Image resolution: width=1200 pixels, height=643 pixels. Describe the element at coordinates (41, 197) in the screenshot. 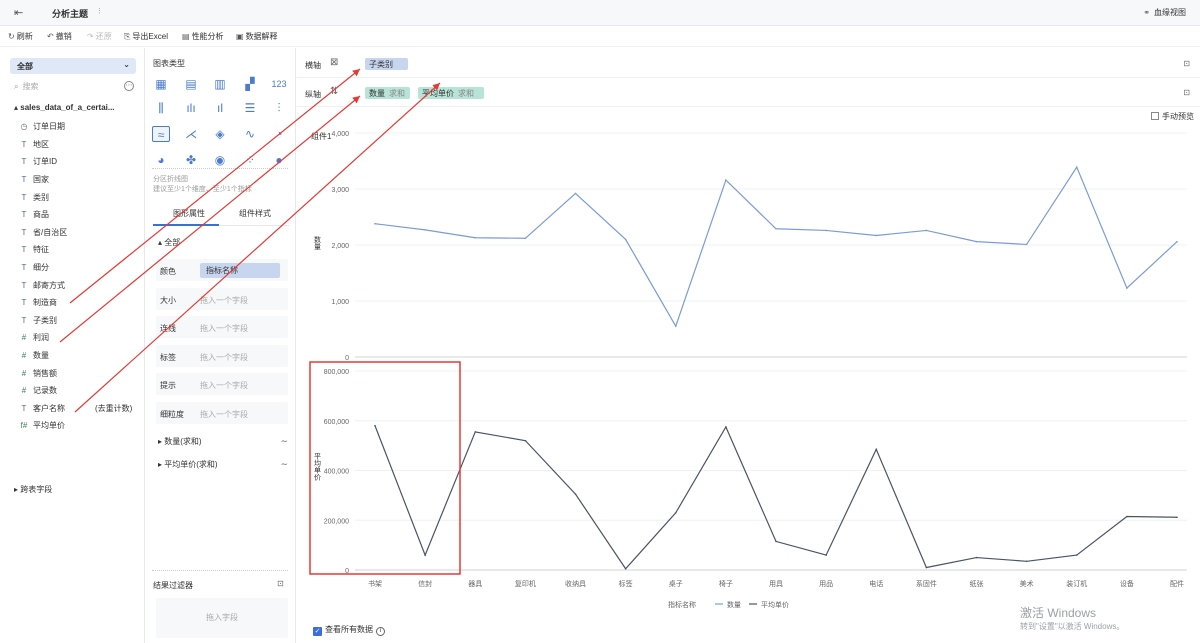

I see `field-name: 类别` at that location.